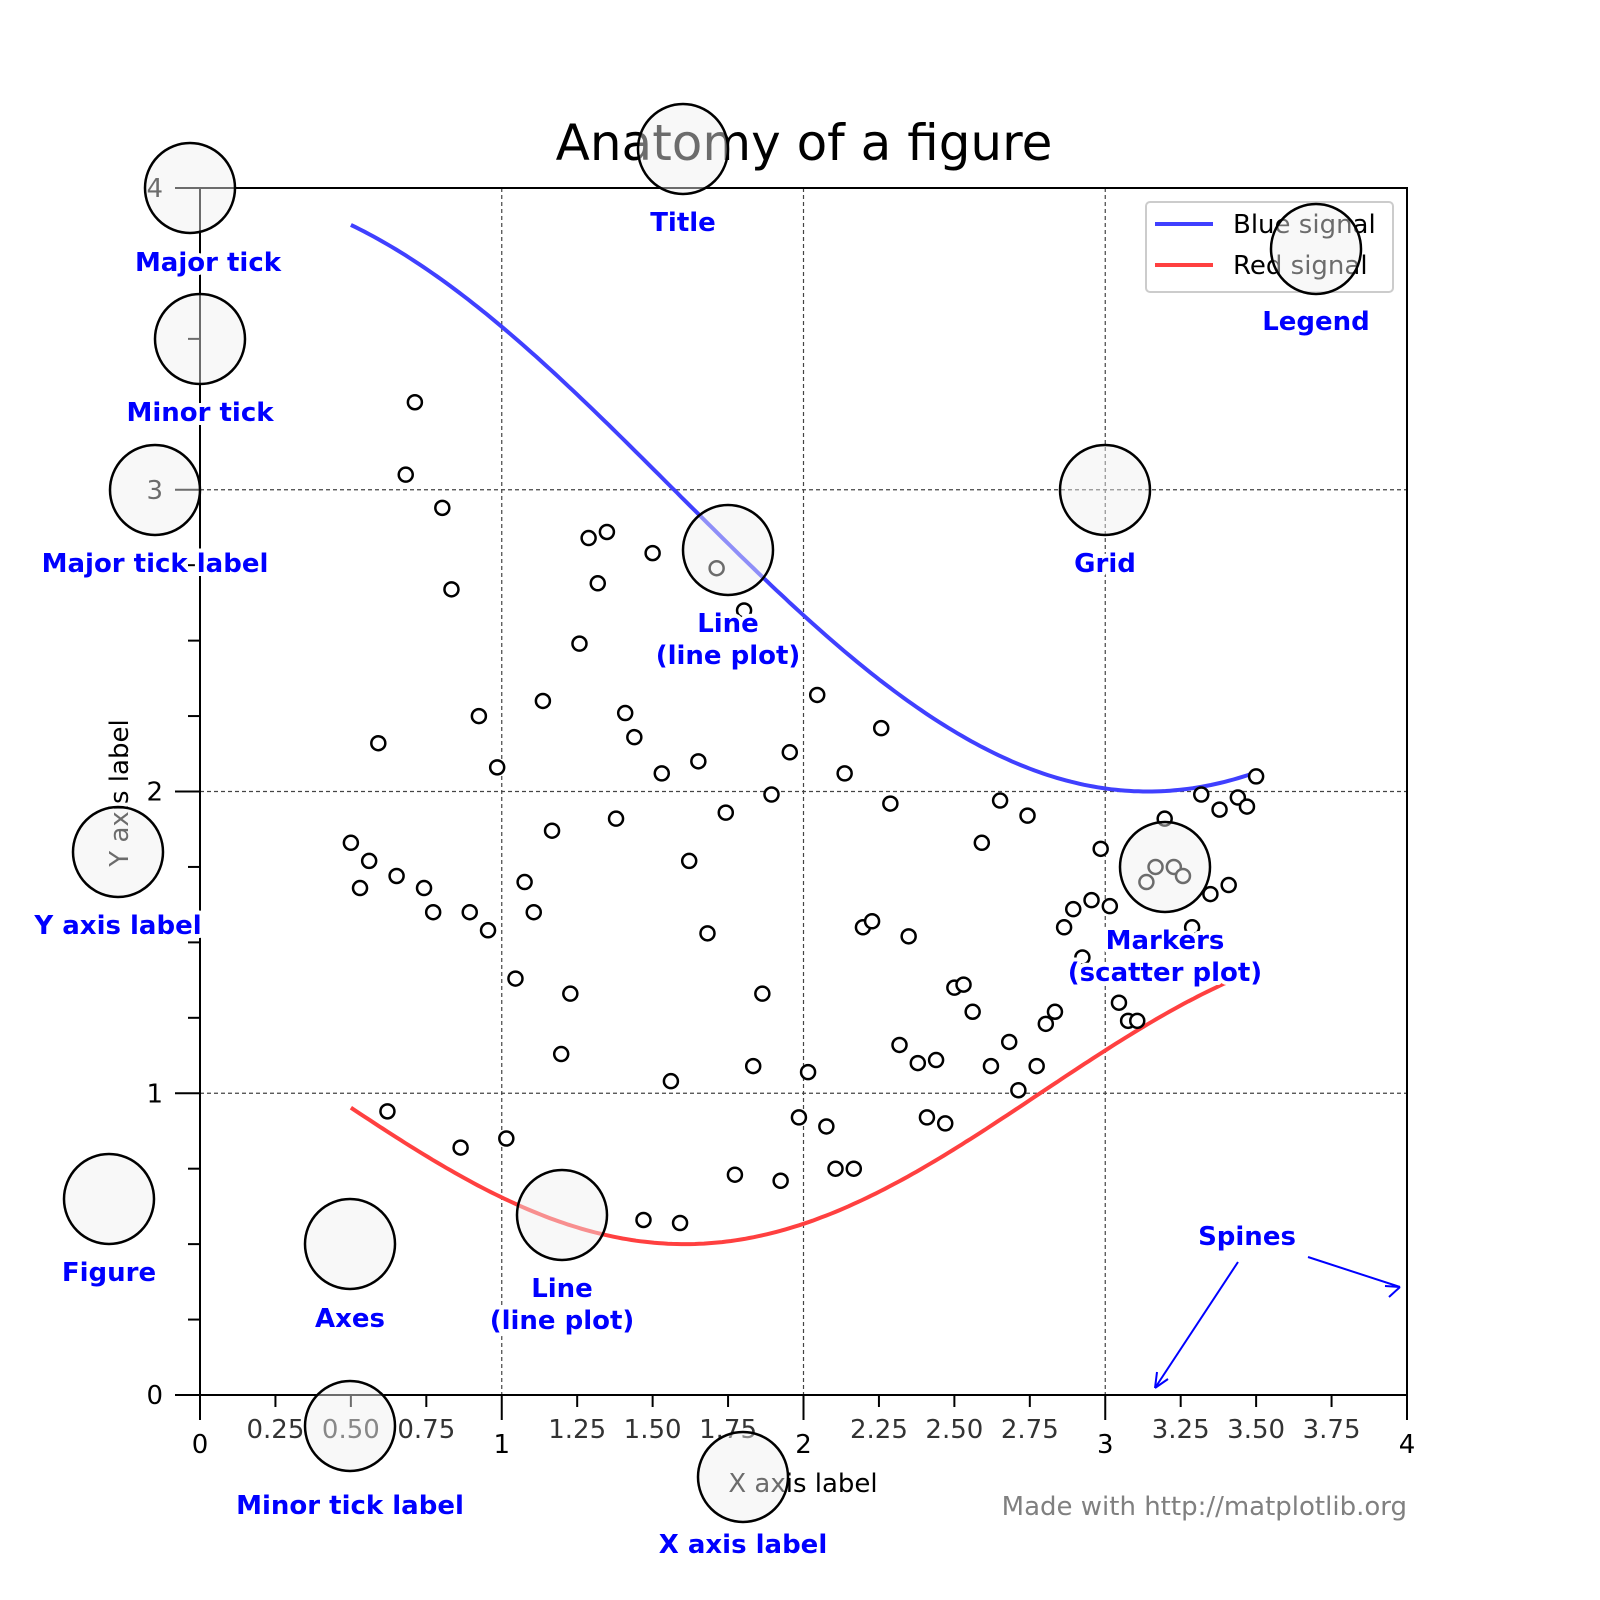 The image size is (1600, 1600). Describe the element at coordinates (117, 926) in the screenshot. I see `annotation-label: Y axis label` at that location.